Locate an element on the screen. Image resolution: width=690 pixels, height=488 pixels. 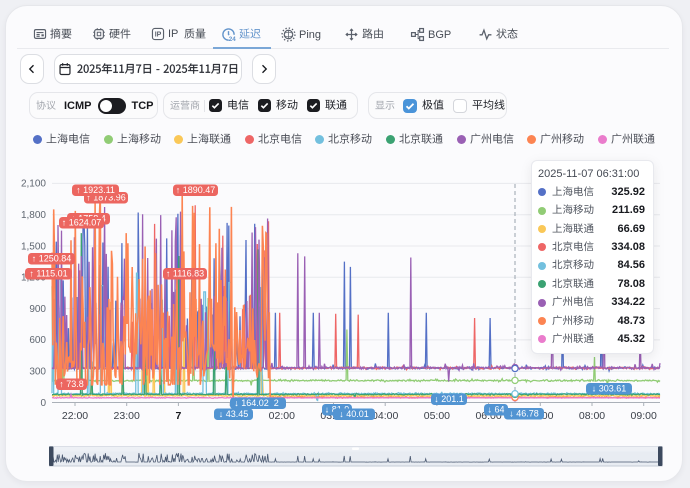
svg-text: ↑ 1873.96 is located at coordinates (106, 198).